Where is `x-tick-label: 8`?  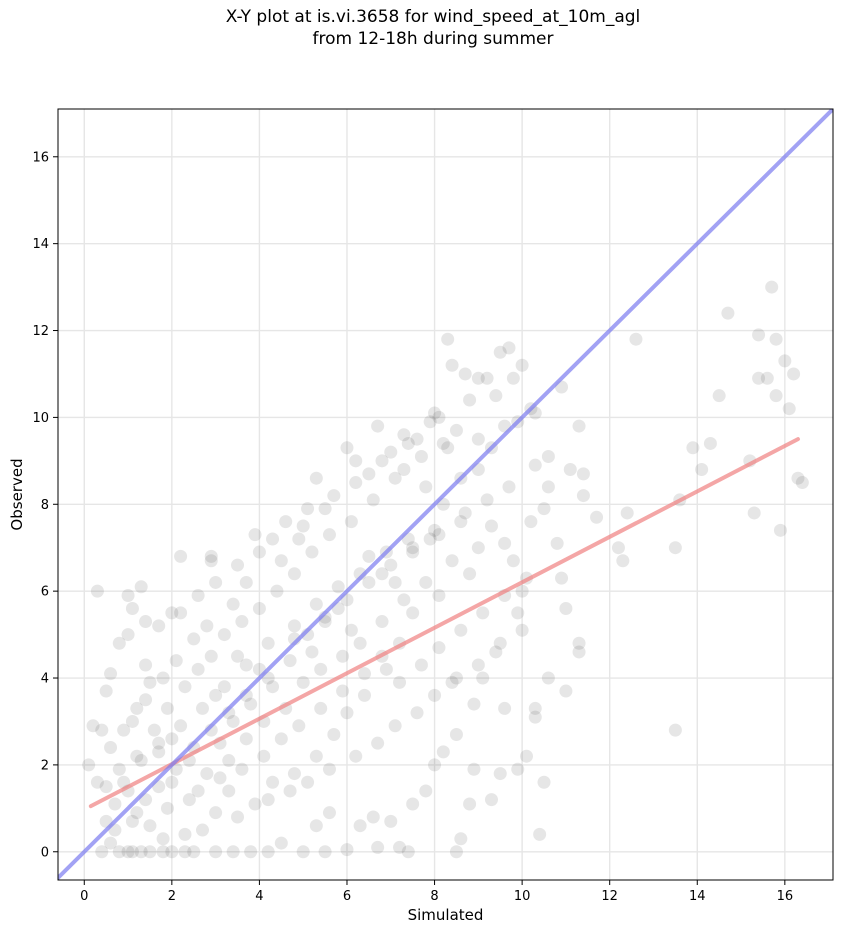
x-tick-label: 8 is located at coordinates (434, 896).